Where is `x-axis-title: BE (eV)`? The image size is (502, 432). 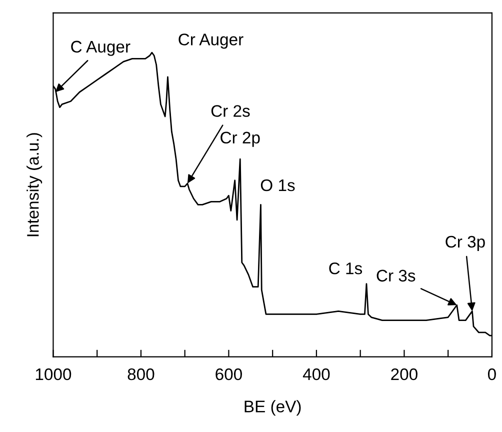
x-axis-title: BE (eV) is located at coordinates (272, 408).